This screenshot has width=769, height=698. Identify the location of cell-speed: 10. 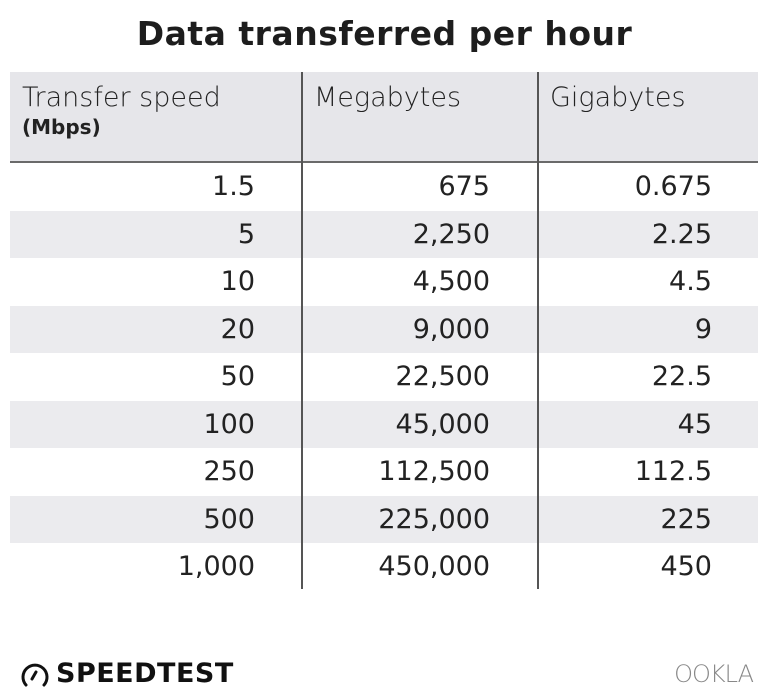
(237, 281).